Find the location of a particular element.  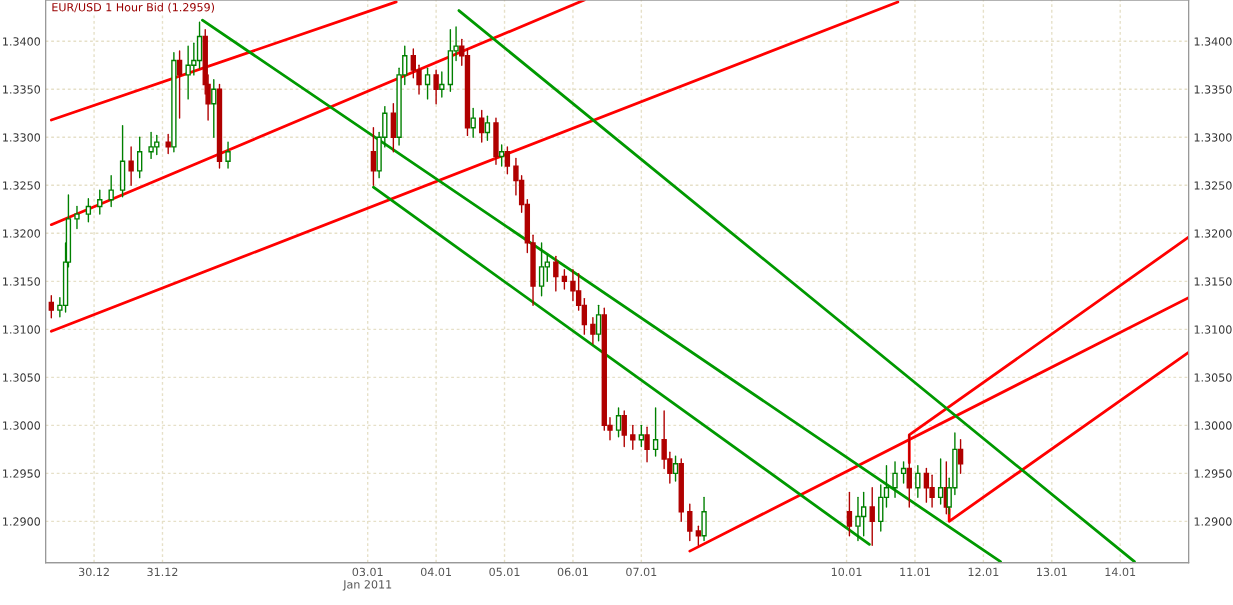

x-tick-label: 10.01 is located at coordinates (846, 572).